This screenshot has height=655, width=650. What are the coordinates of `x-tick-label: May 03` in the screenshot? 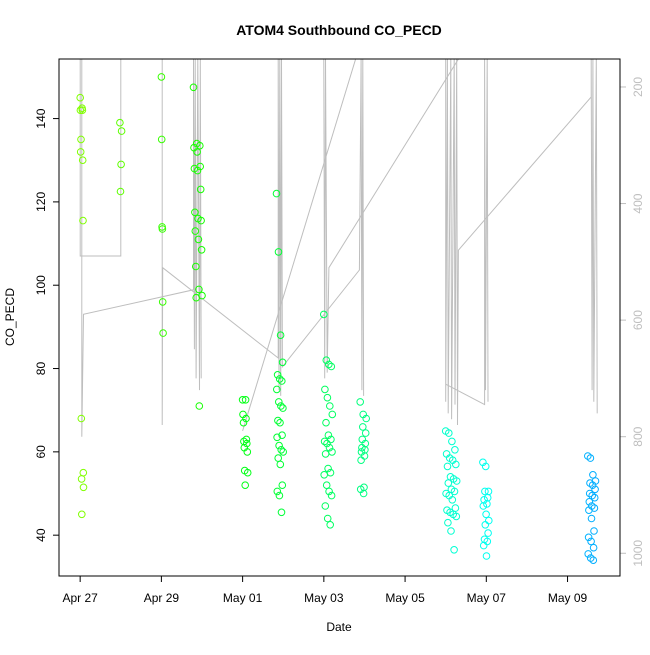 It's located at (324, 598).